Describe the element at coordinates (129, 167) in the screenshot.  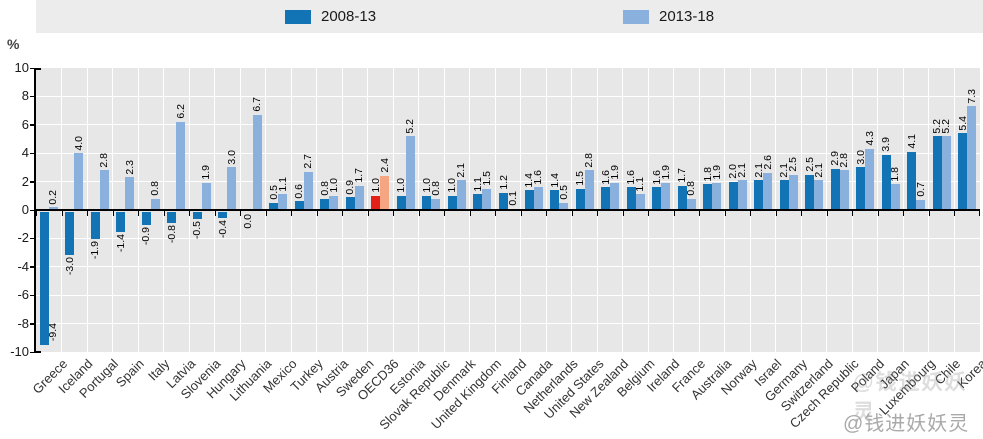
I see `bar-value-label: 2.3` at that location.